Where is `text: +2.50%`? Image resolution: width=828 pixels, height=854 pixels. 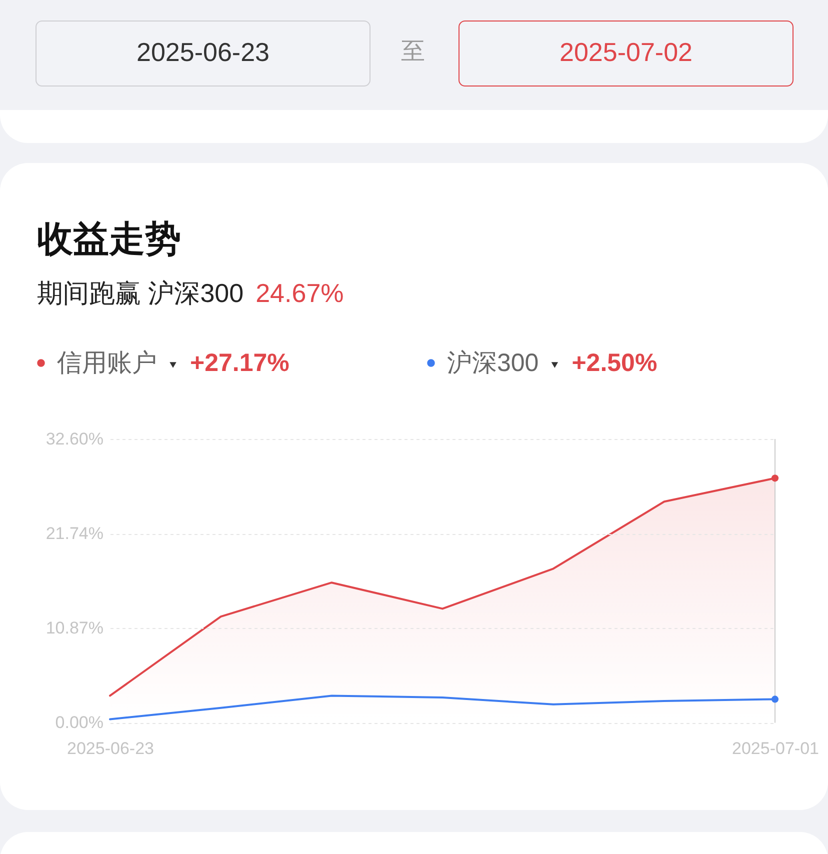
text: +2.50% is located at coordinates (615, 363).